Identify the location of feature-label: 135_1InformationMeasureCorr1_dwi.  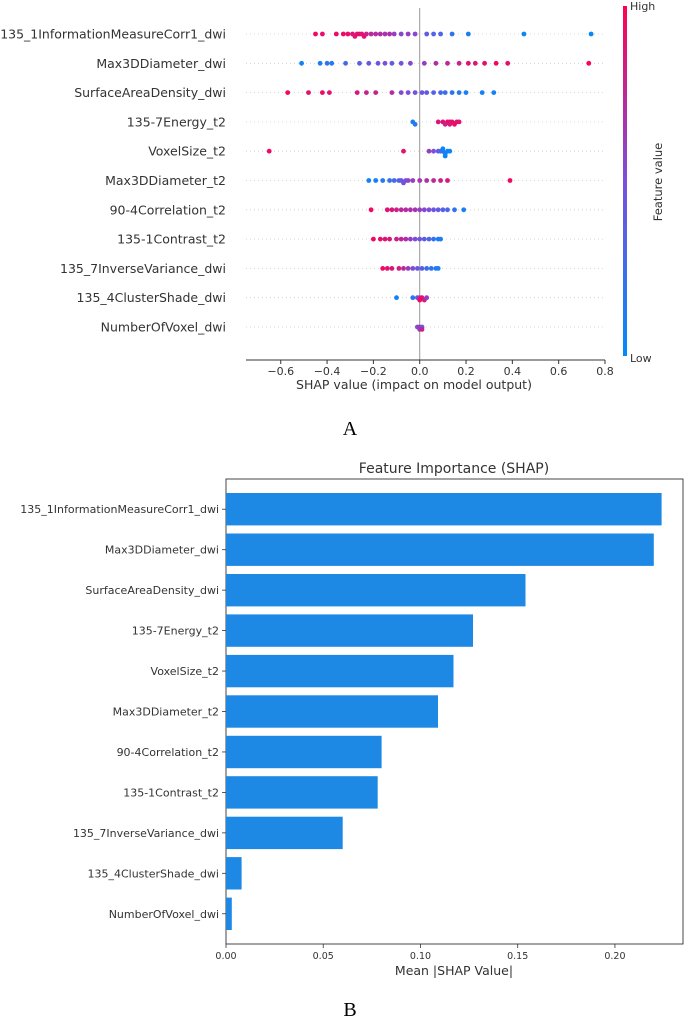
(113, 34).